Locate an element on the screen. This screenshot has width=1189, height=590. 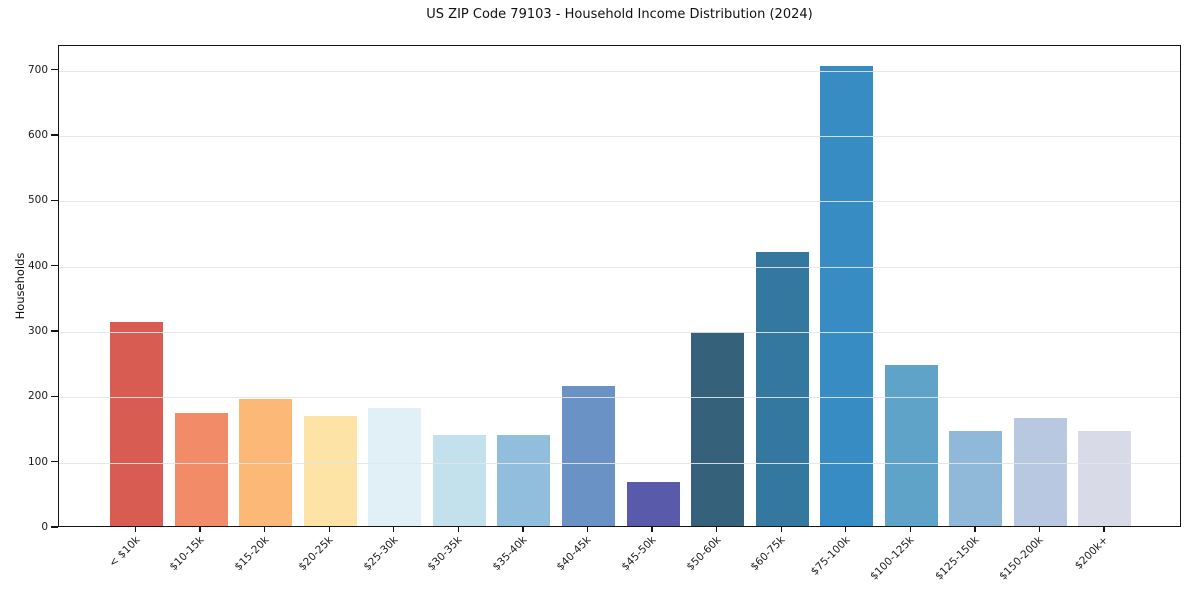
y-tick-label-100: 100 is located at coordinates (37, 461).